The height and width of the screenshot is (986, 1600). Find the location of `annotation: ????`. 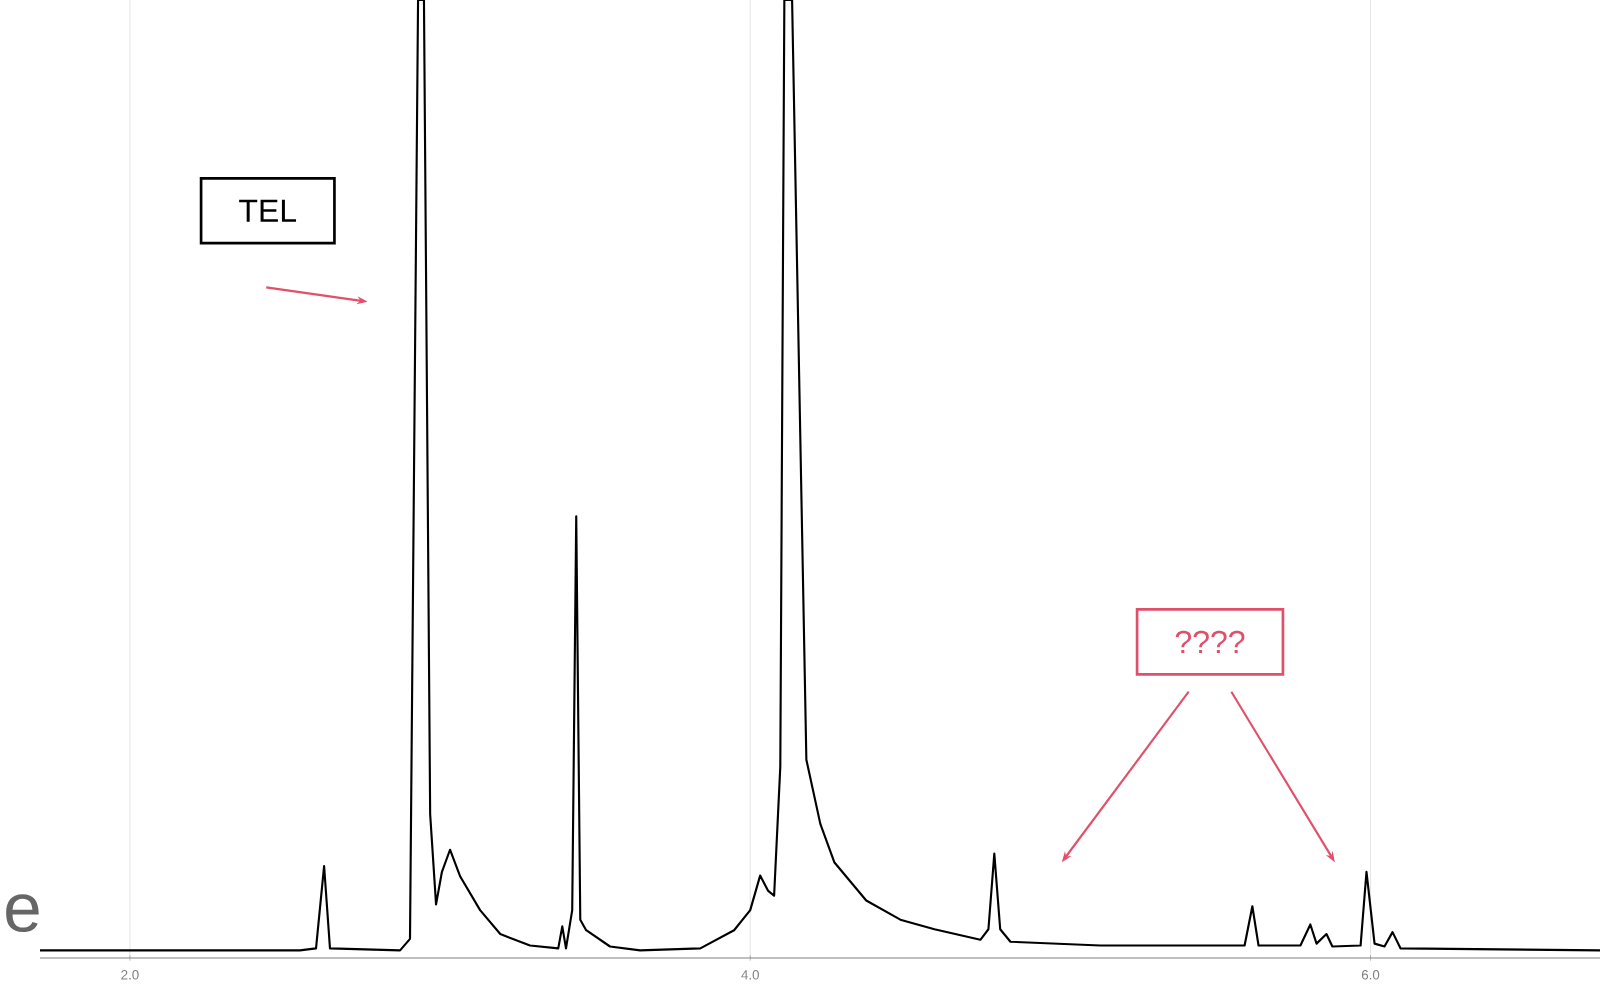

annotation: ???? is located at coordinates (1210, 642).